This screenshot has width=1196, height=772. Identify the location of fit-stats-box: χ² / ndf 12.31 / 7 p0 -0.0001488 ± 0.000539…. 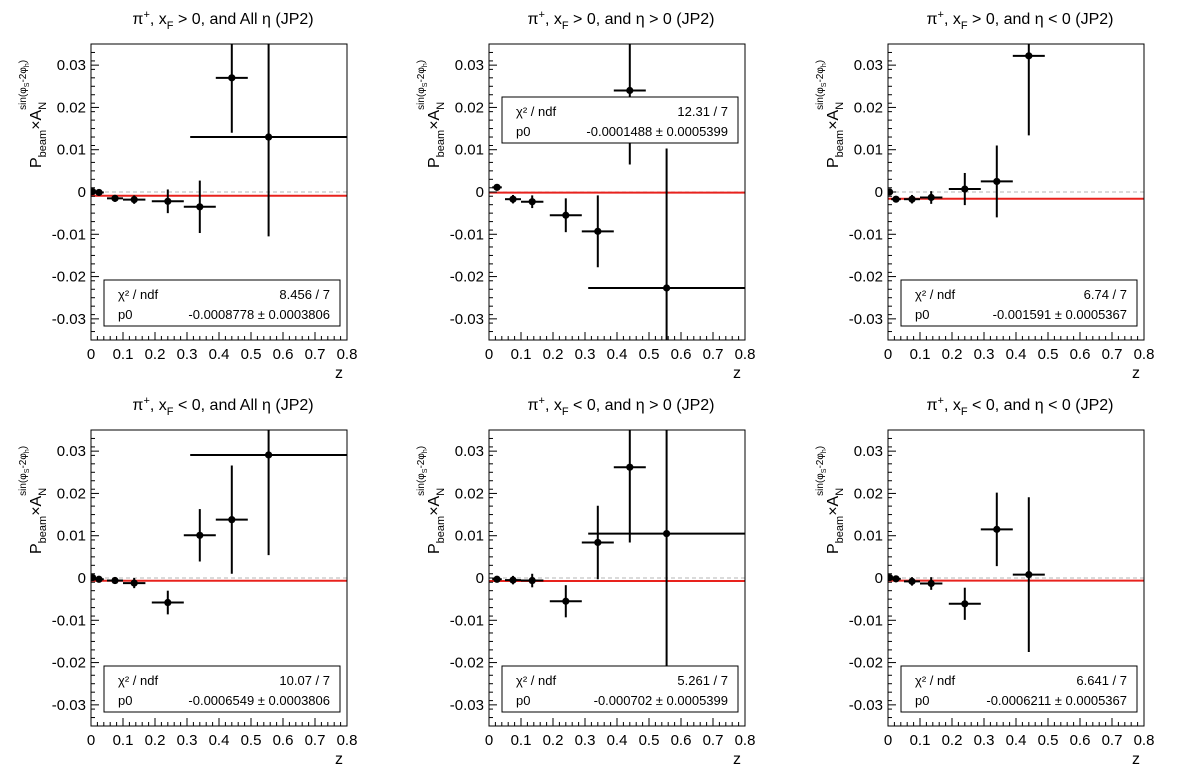
(620, 120).